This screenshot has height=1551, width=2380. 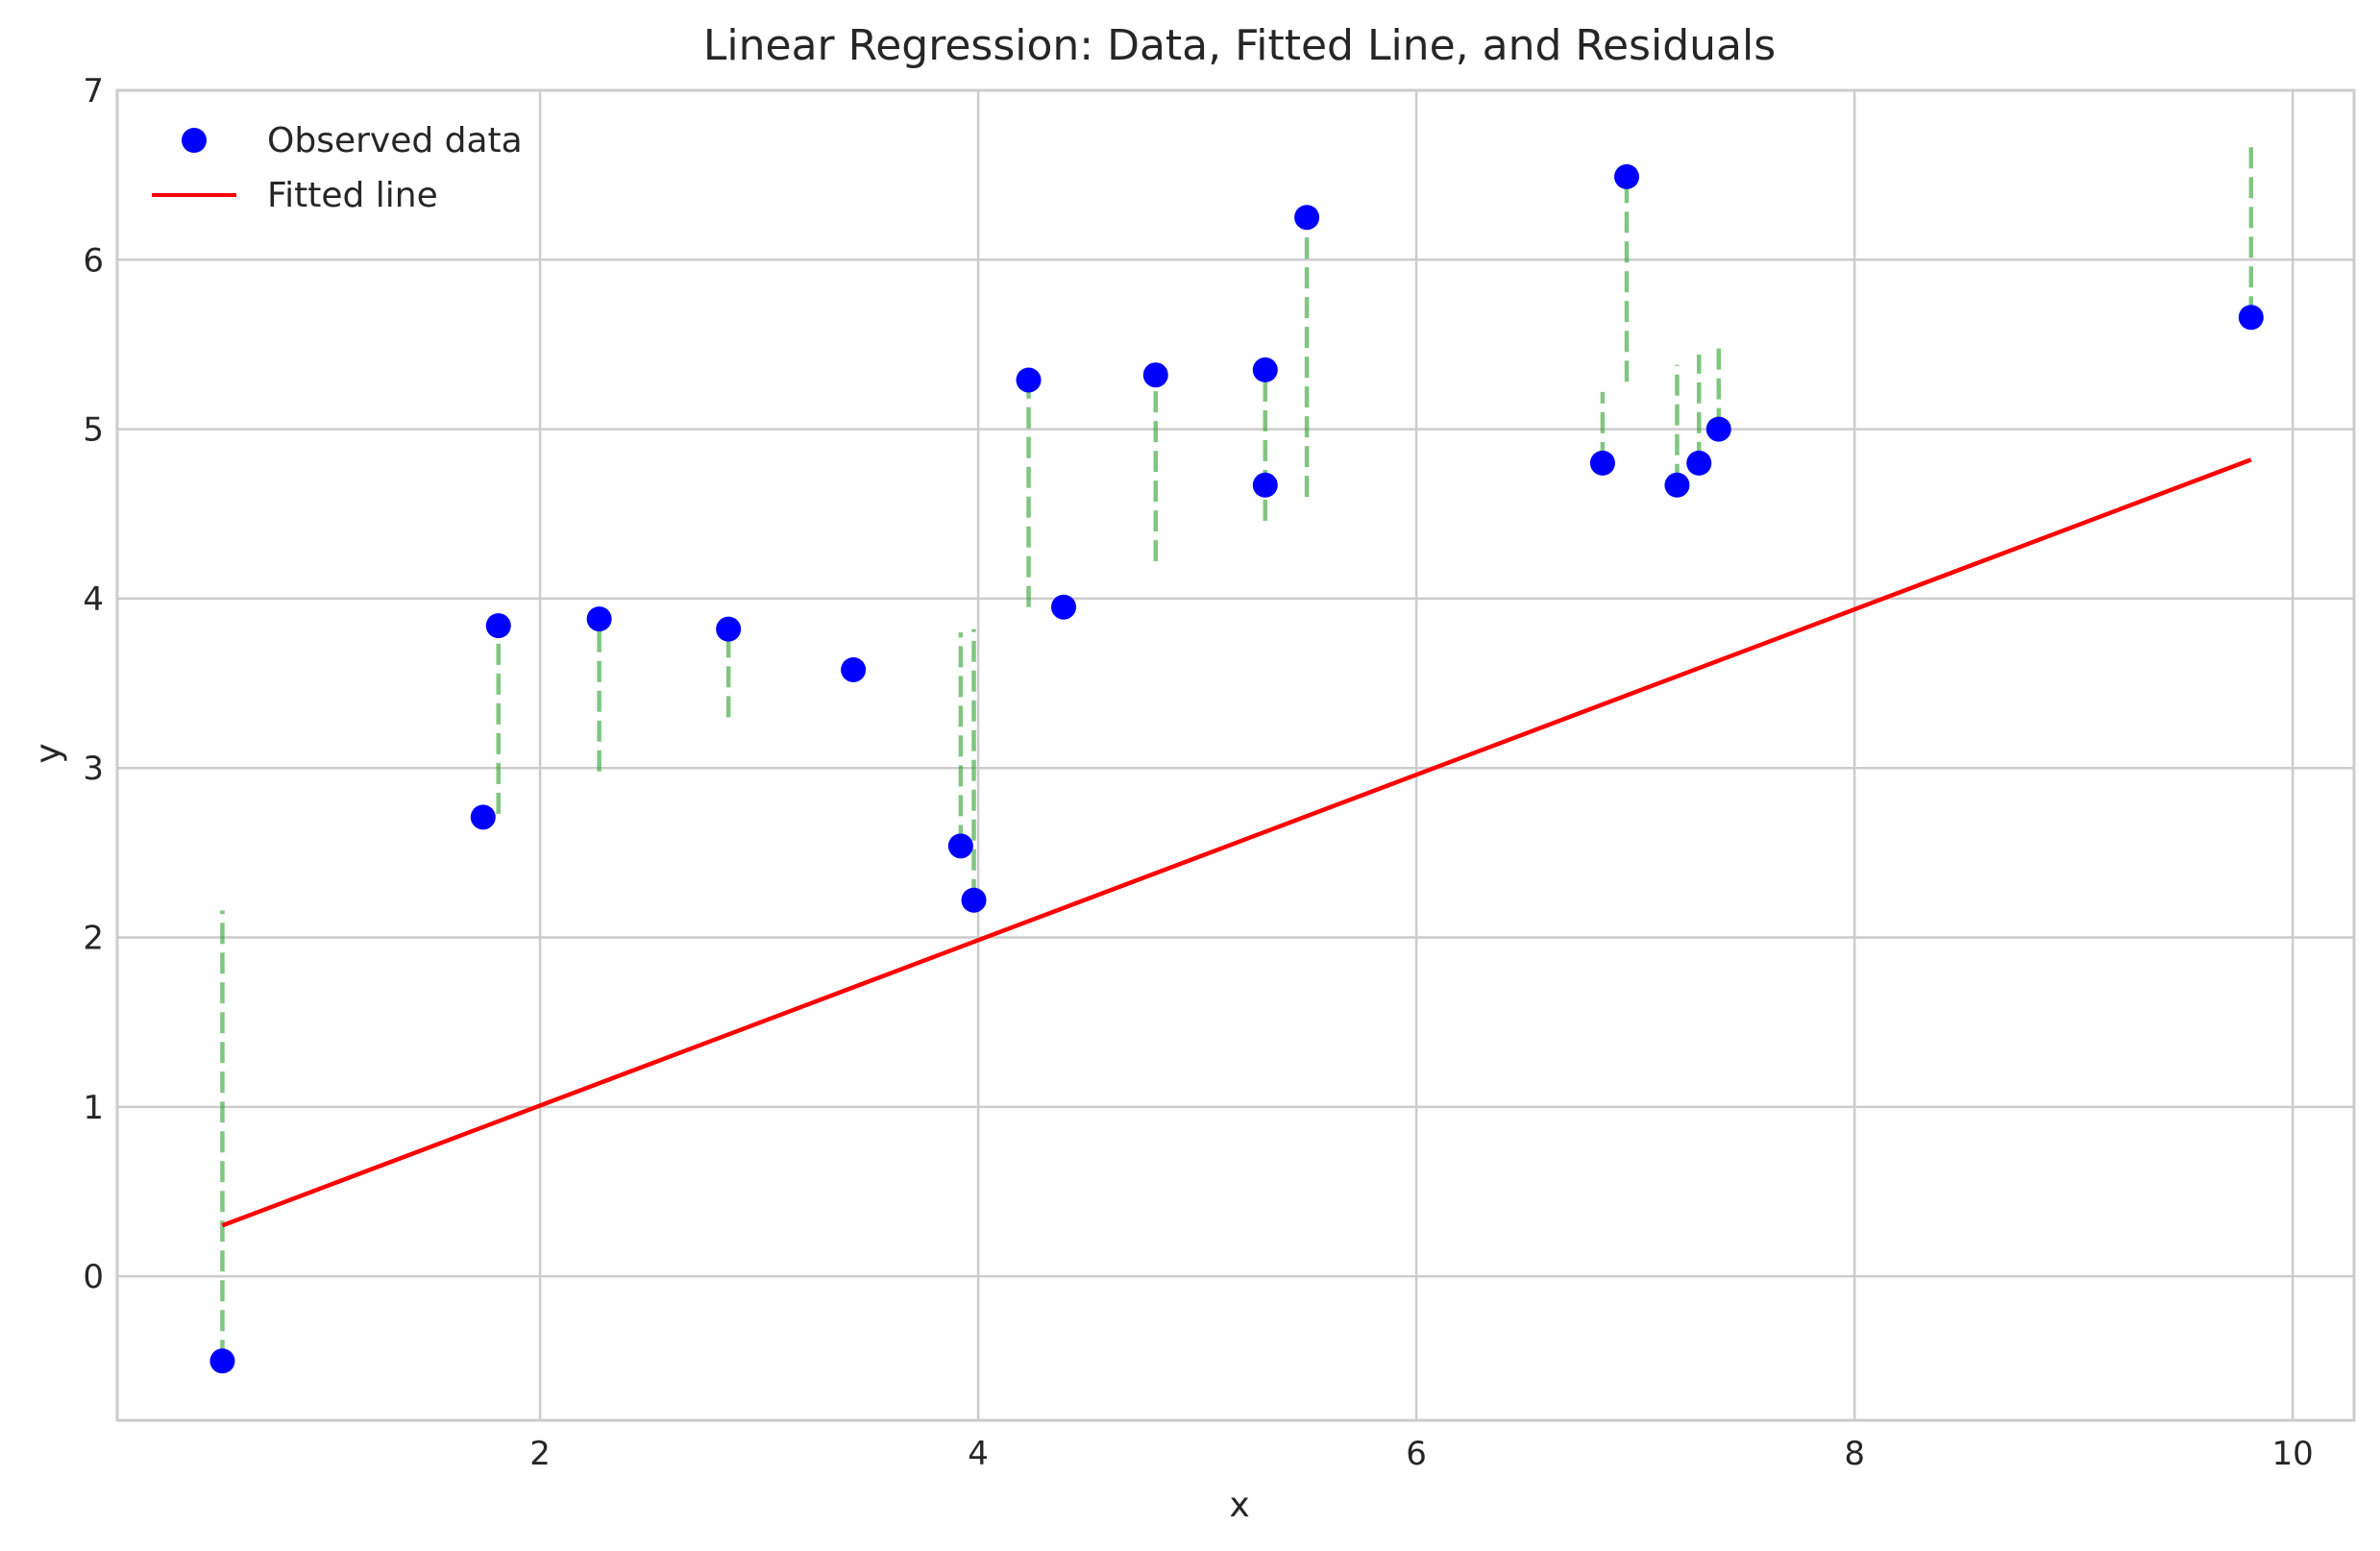 What do you see at coordinates (94, 260) in the screenshot?
I see `y-tick-label: 6` at bounding box center [94, 260].